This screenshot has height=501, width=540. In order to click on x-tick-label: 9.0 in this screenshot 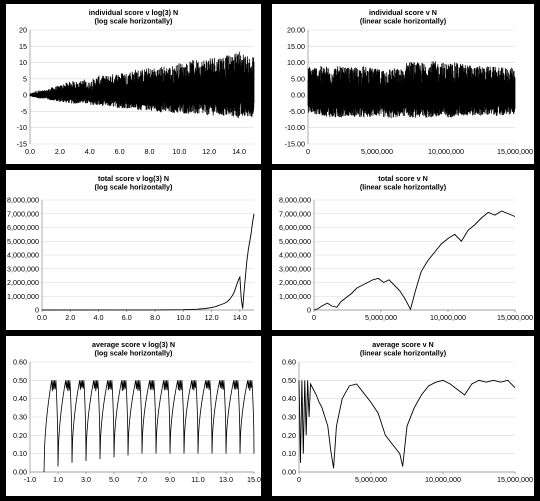, I will do `click(170, 479)`.